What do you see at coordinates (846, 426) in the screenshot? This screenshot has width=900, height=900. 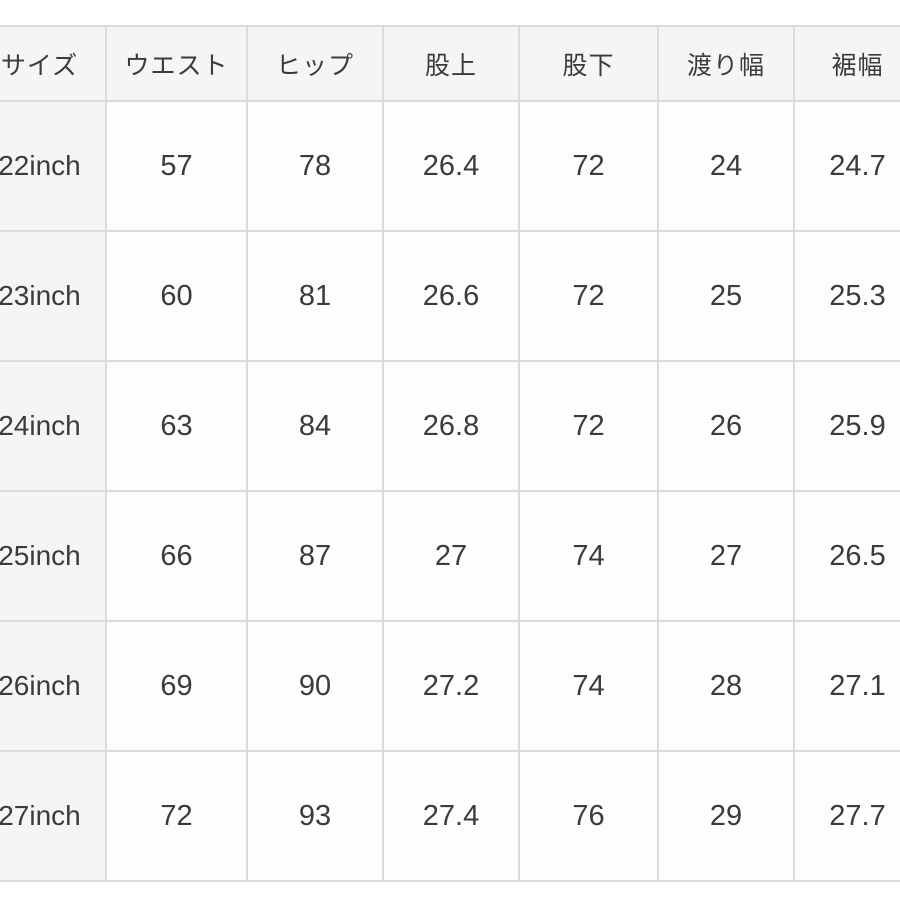 I see `cell-hem-width: 25.9` at bounding box center [846, 426].